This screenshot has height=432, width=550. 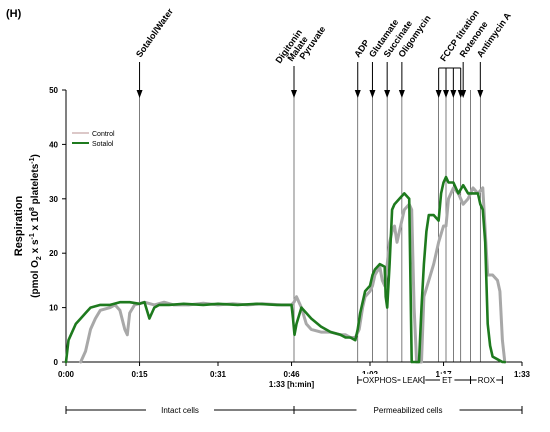 What do you see at coordinates (66, 374) in the screenshot?
I see `x-tick-label: 0:00` at bounding box center [66, 374].